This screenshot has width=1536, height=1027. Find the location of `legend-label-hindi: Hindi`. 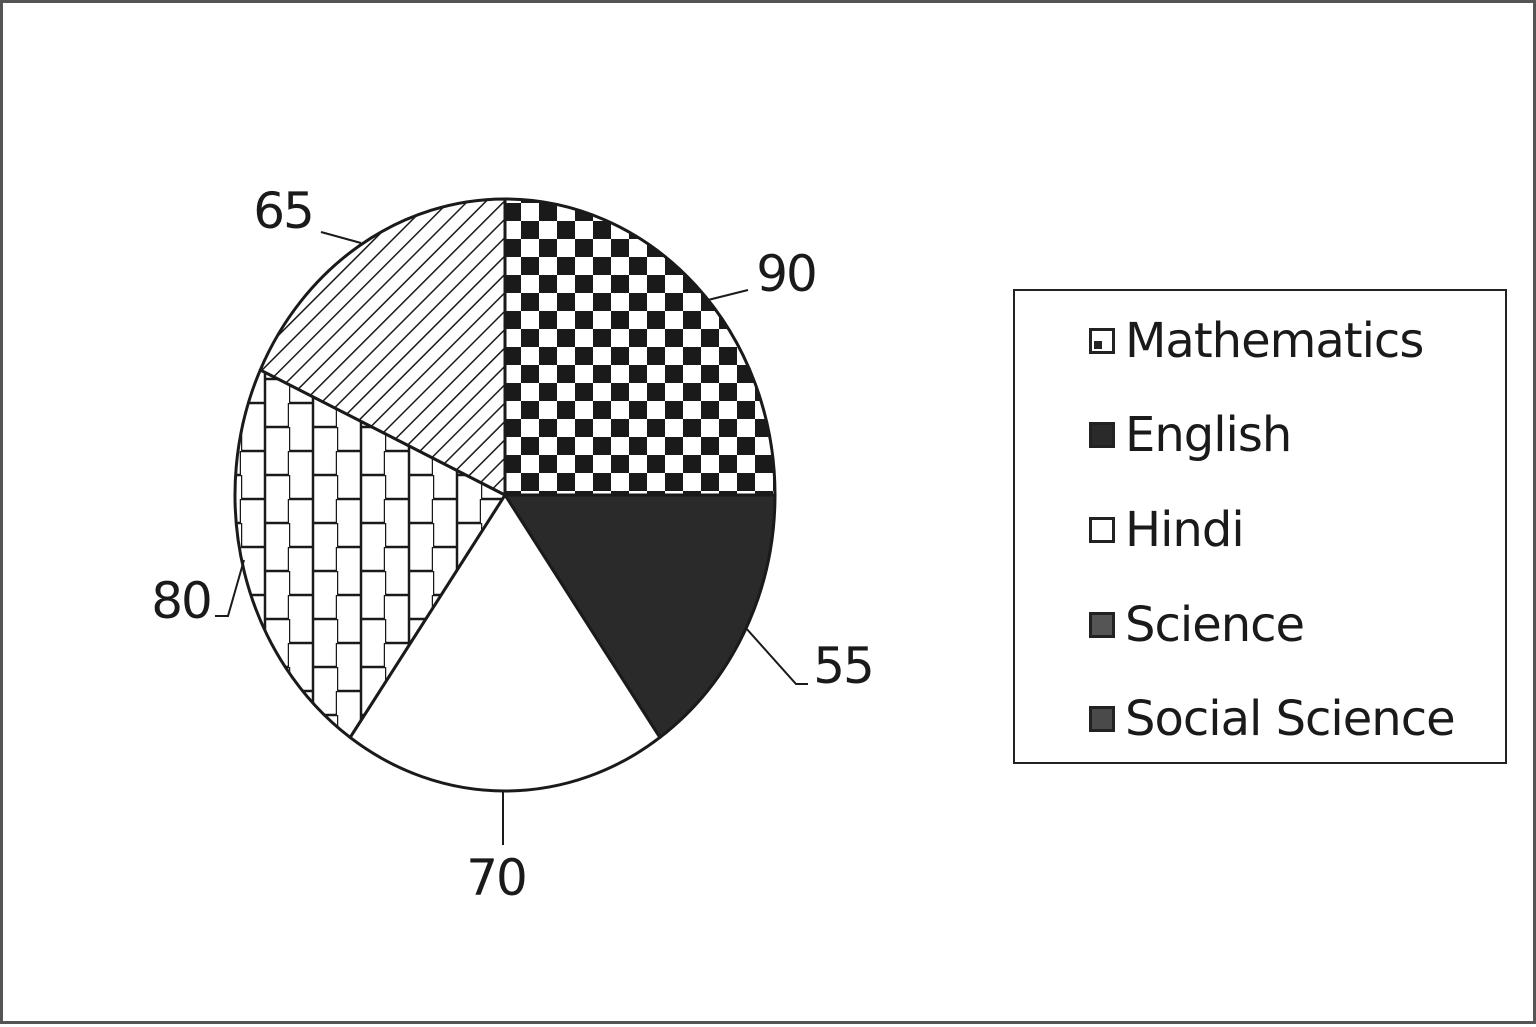

legend-label-hindi: Hindi is located at coordinates (1185, 530).